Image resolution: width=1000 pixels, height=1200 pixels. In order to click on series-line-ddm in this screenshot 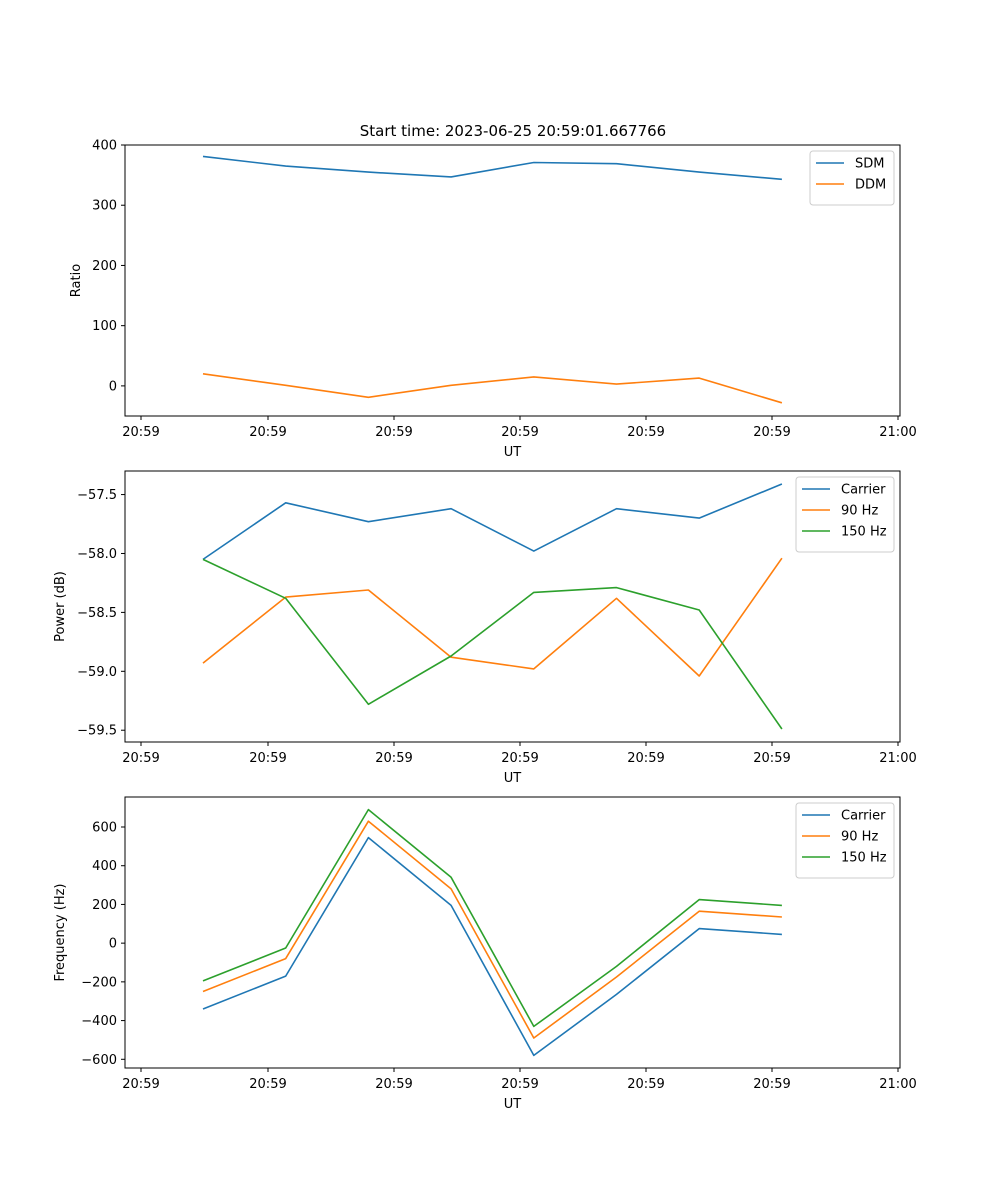, I will do `click(492, 388)`.